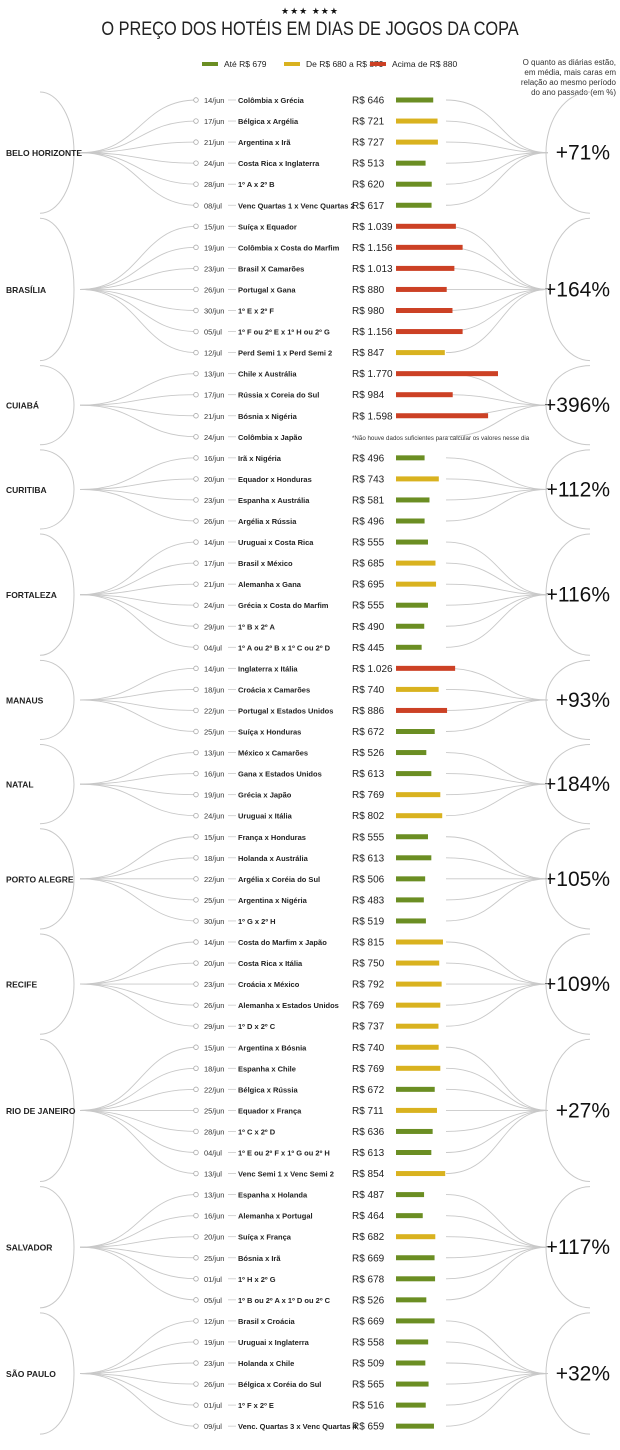 This screenshot has width=620, height=1450. I want to click on game-match: Suíça x França, so click(265, 1237).